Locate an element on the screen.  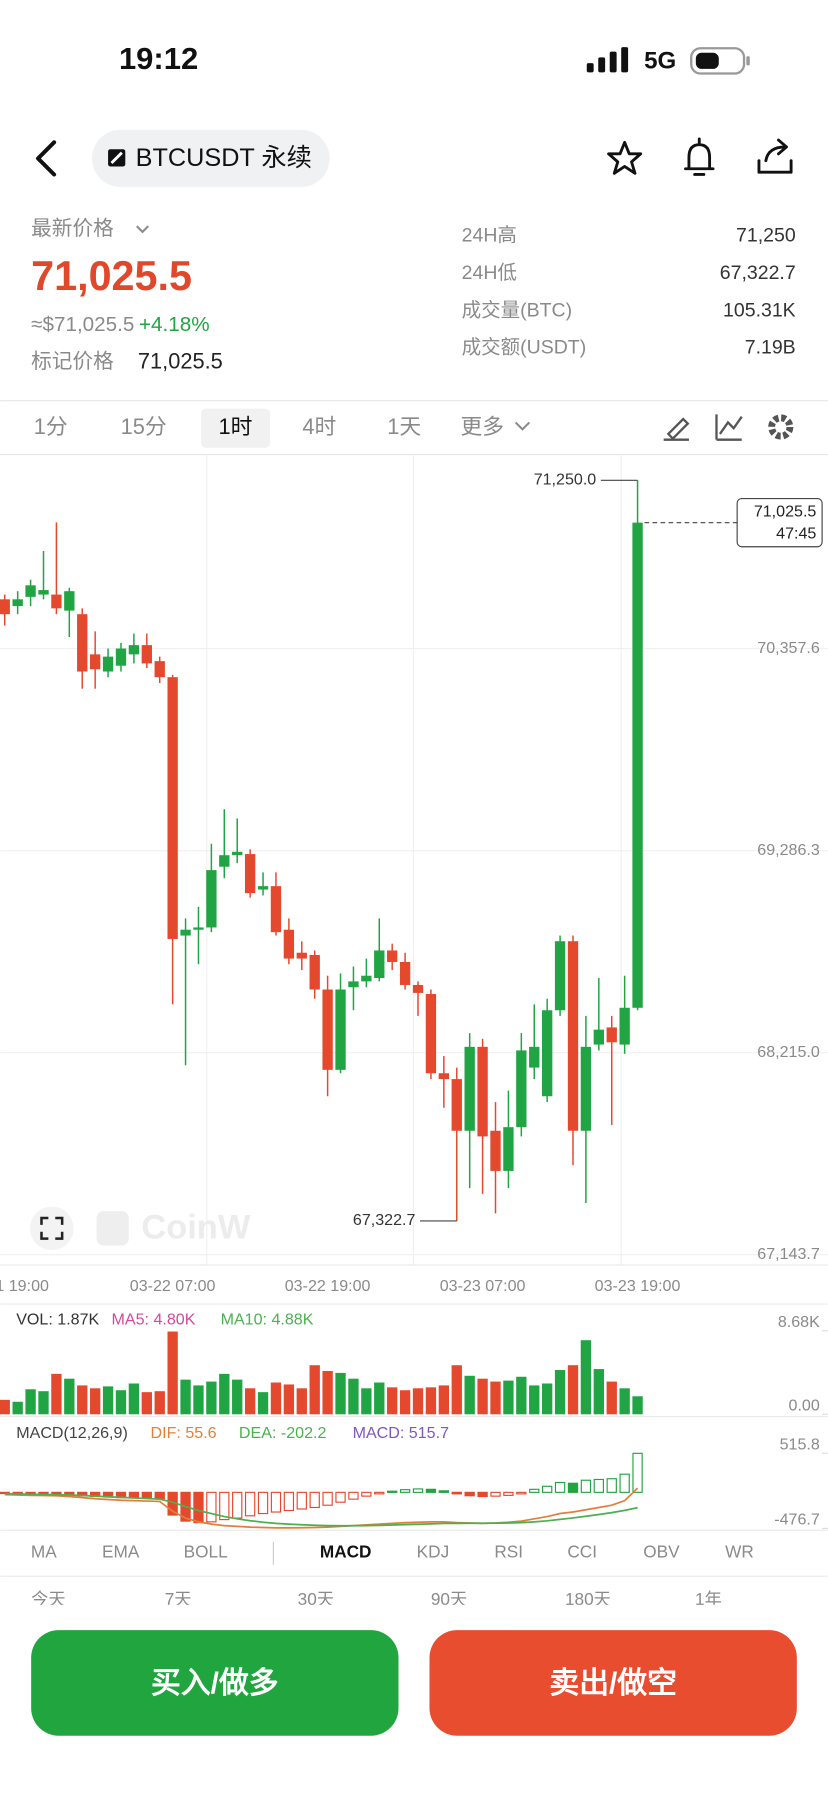
symbol: BTCUSDT 永续 is located at coordinates (224, 158).